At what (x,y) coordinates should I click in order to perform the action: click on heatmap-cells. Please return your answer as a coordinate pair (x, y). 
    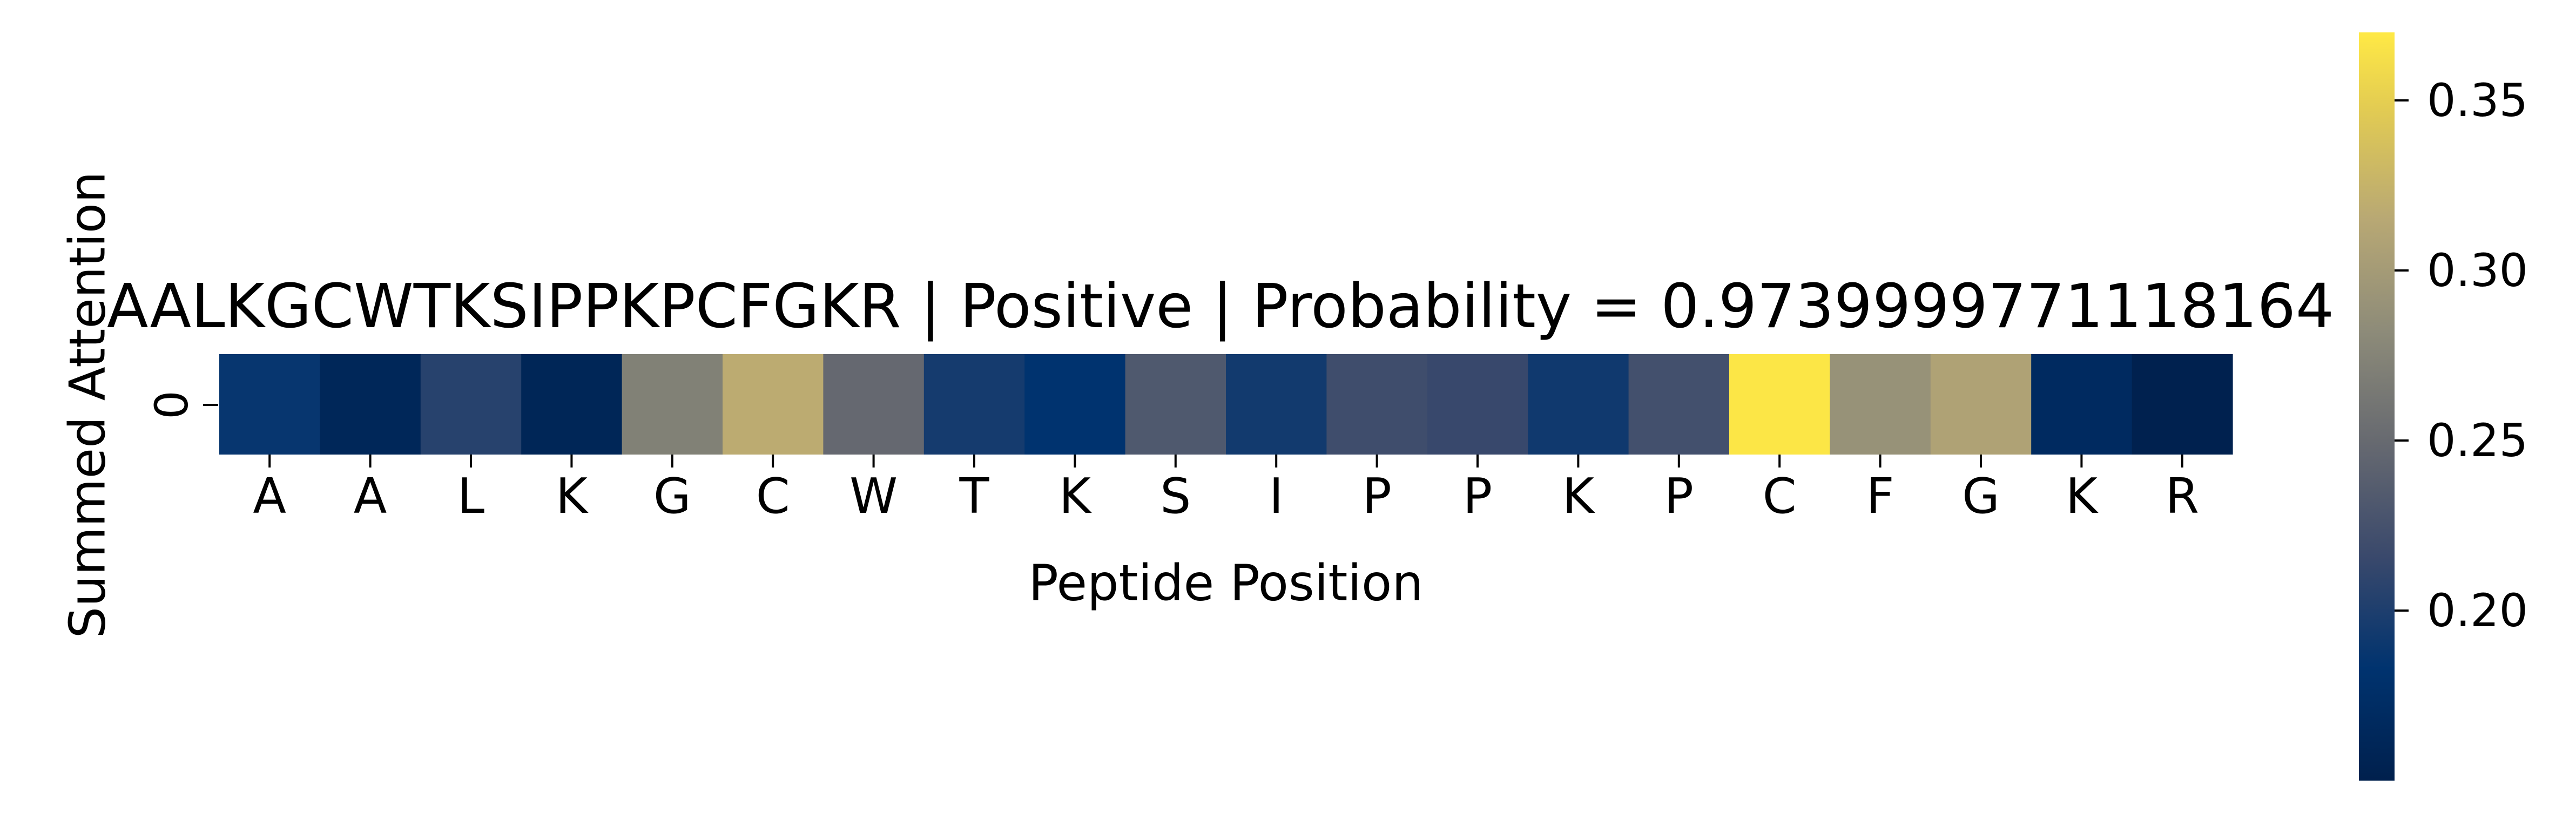
    Looking at the image, I should click on (1226, 404).